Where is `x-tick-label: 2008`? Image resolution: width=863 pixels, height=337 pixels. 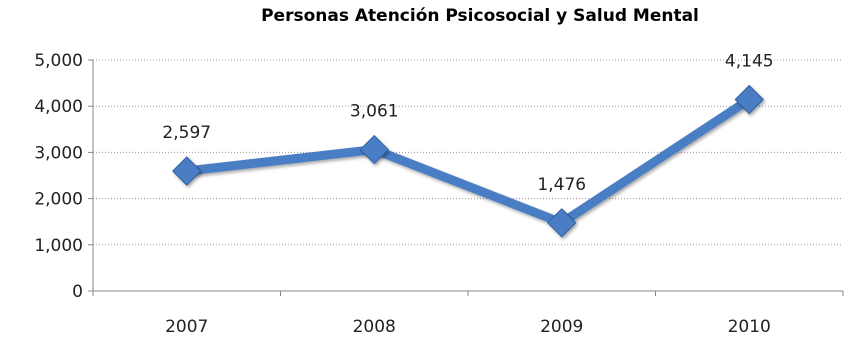
x-tick-label: 2008 is located at coordinates (374, 327).